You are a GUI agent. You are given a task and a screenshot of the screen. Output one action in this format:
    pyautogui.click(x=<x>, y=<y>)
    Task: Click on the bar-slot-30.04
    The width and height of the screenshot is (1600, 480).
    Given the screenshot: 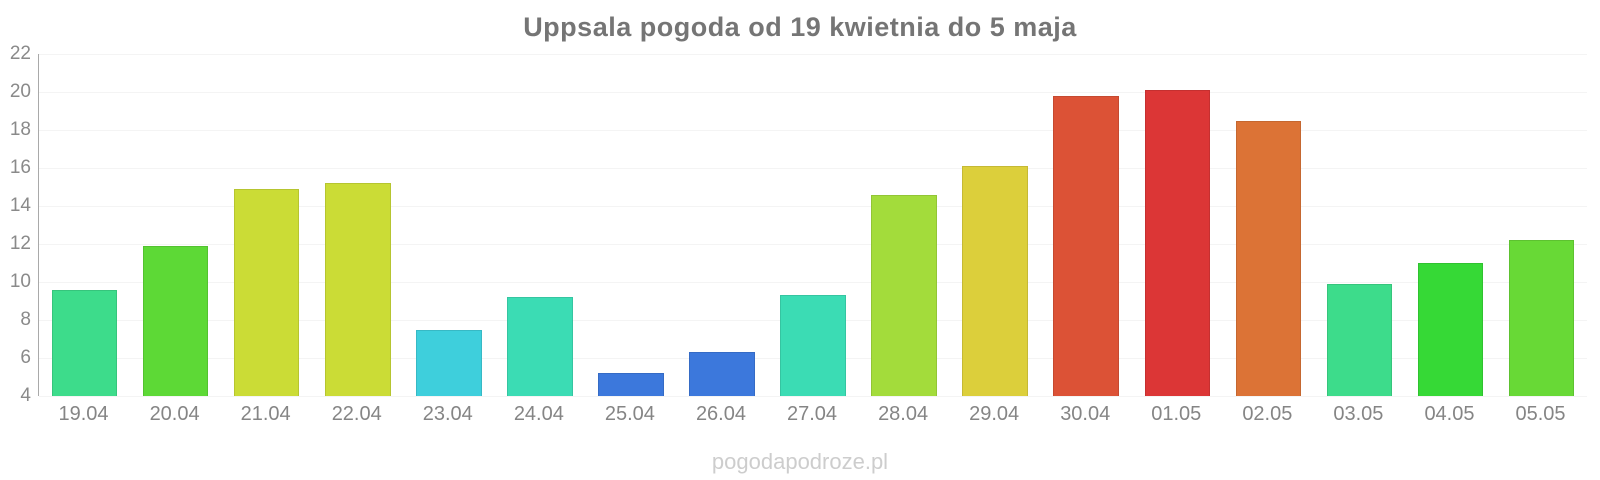 What is the action you would take?
    pyautogui.click(x=1086, y=225)
    